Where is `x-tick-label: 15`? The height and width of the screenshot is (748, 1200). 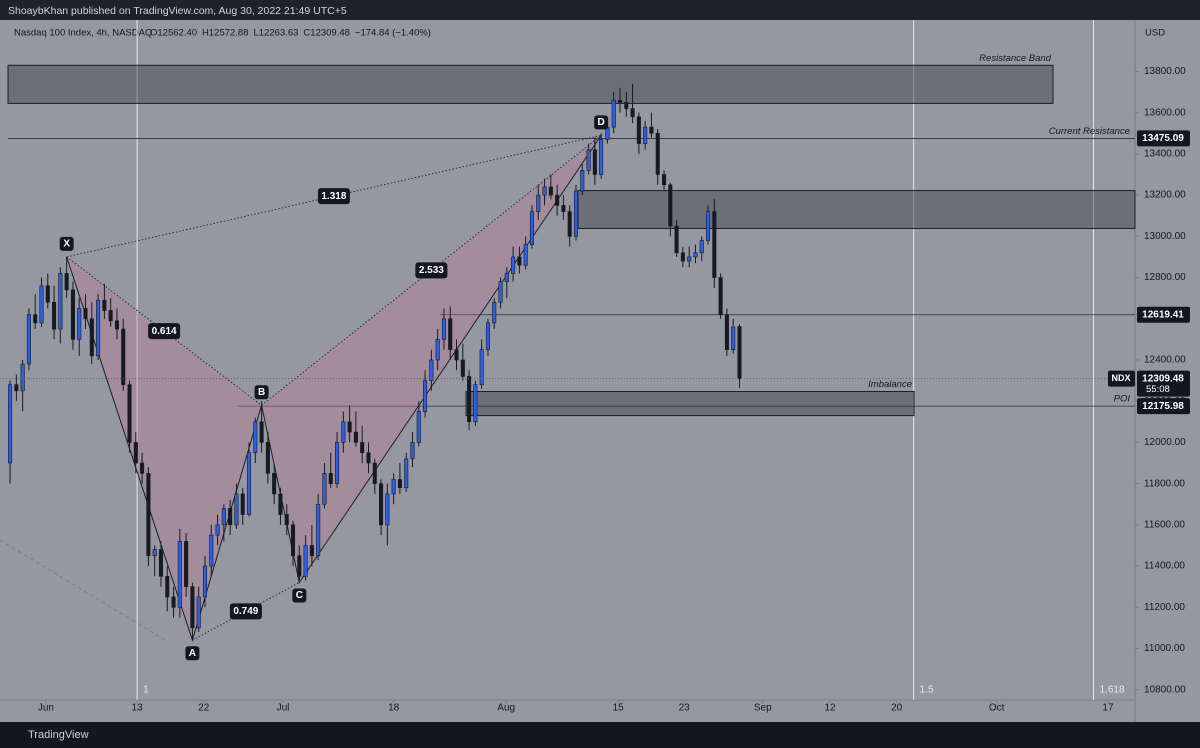
x-tick-label: 15 is located at coordinates (619, 708).